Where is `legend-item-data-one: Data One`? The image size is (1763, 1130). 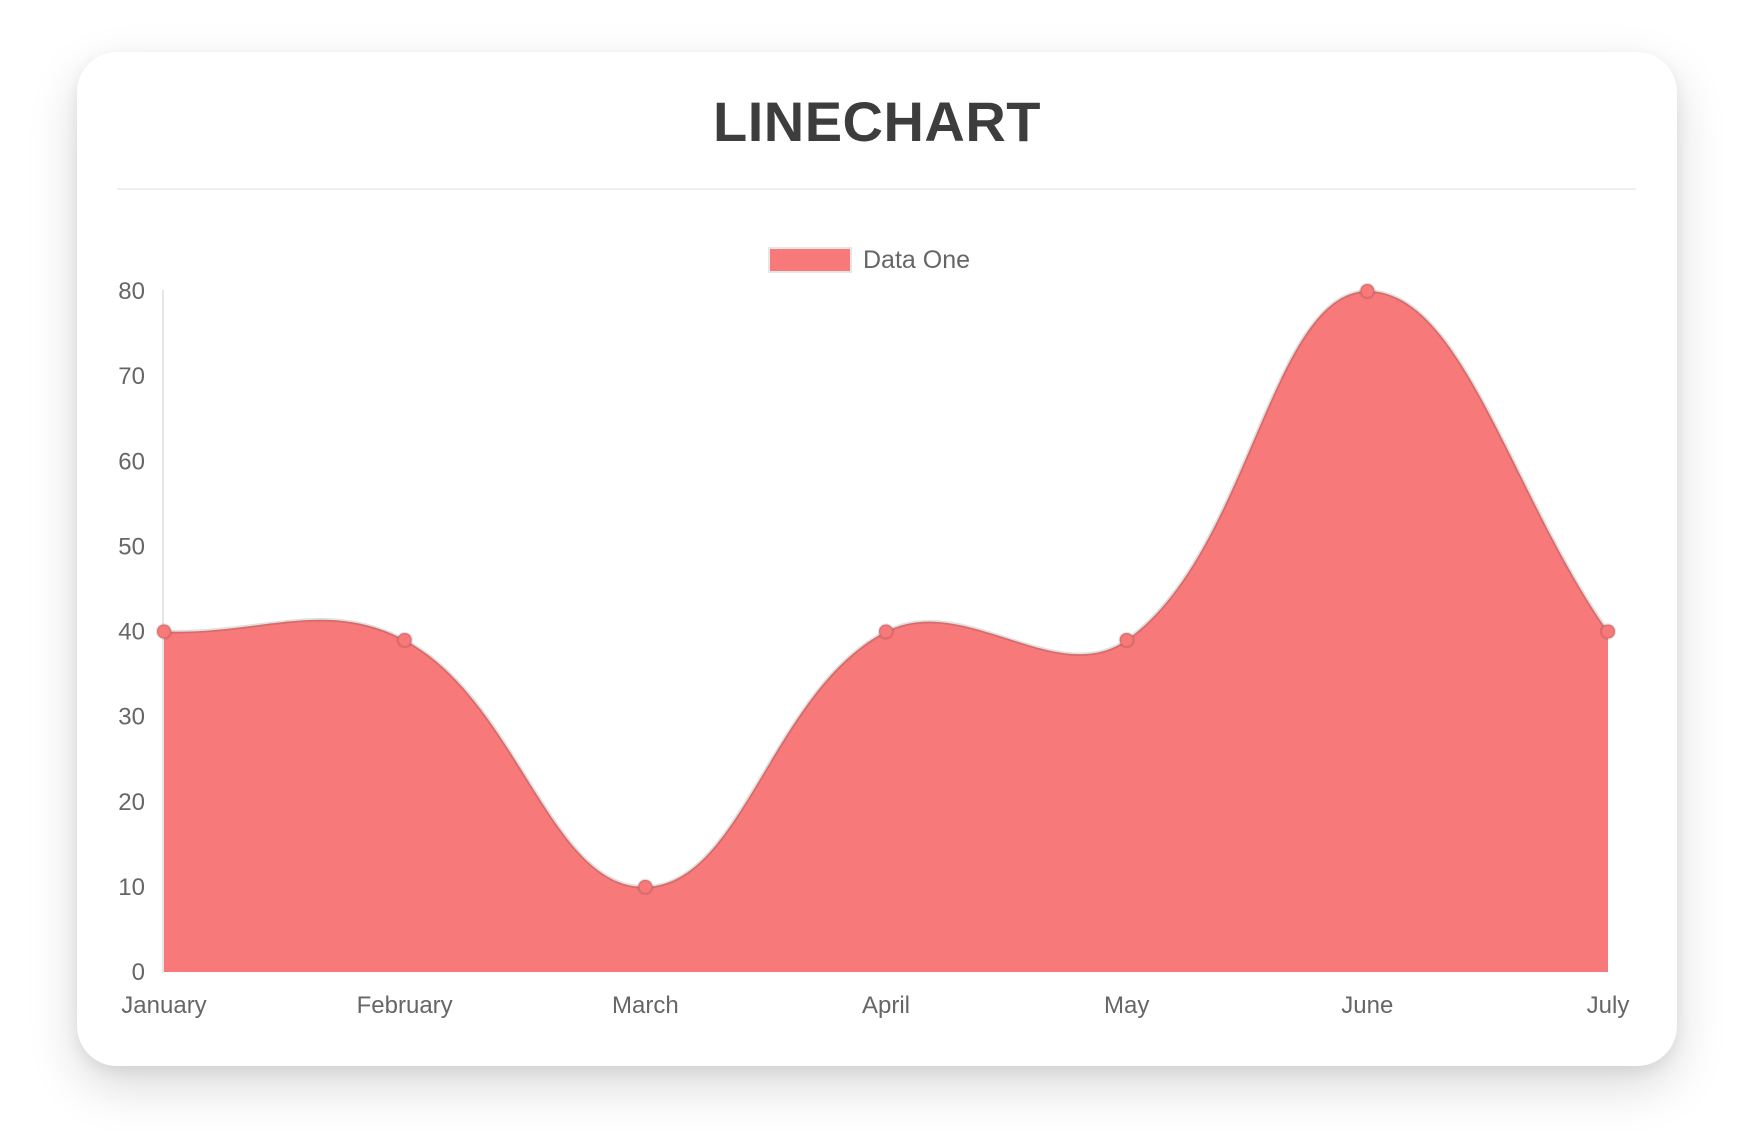
legend-item-data-one: Data One is located at coordinates (869, 260).